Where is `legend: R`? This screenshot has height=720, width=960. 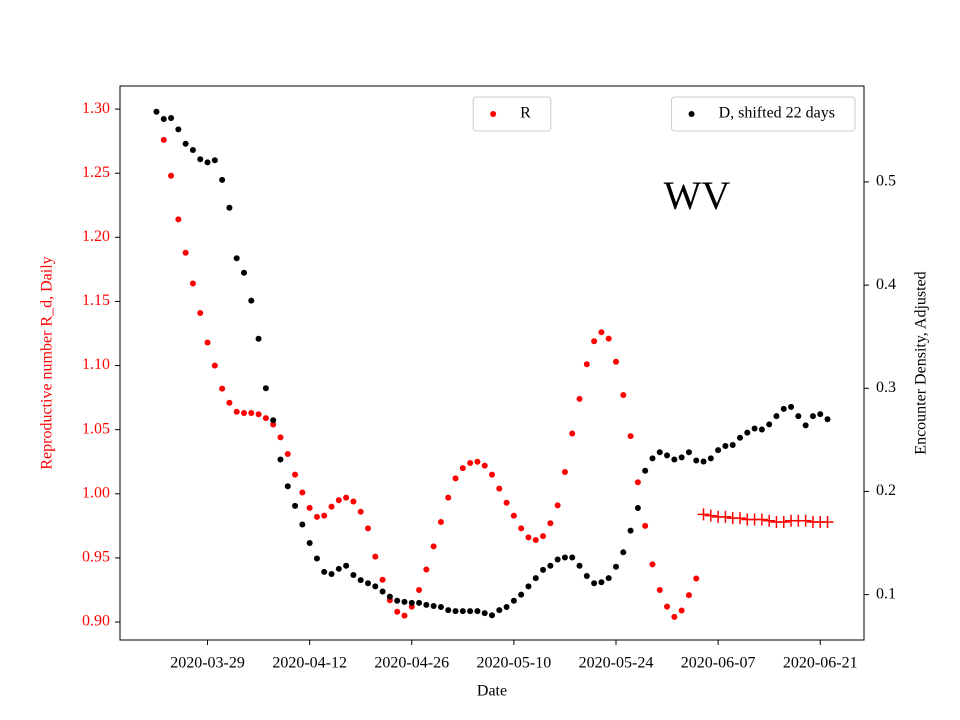
legend: R is located at coordinates (512, 114).